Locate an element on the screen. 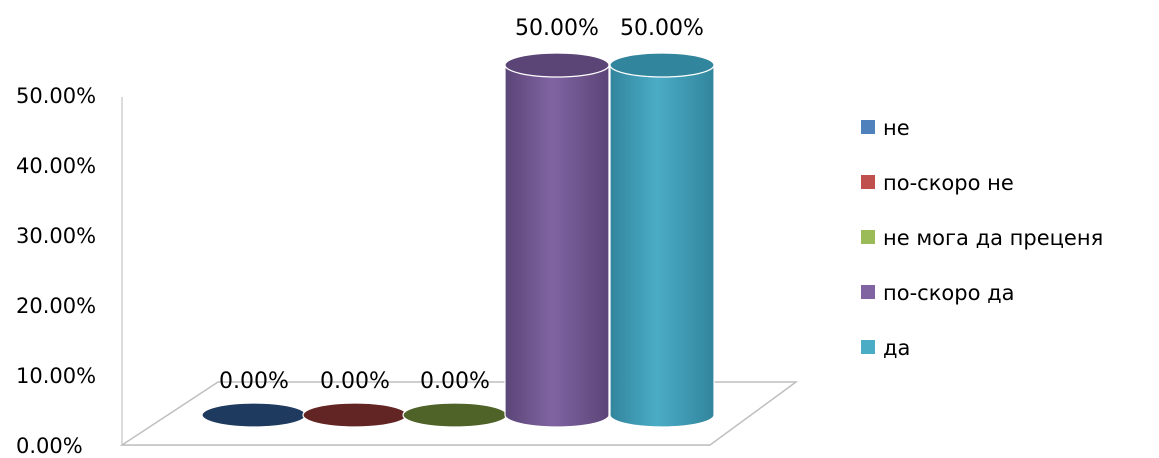 The image size is (1159, 458). legend-item: по-скоро да is located at coordinates (937, 293).